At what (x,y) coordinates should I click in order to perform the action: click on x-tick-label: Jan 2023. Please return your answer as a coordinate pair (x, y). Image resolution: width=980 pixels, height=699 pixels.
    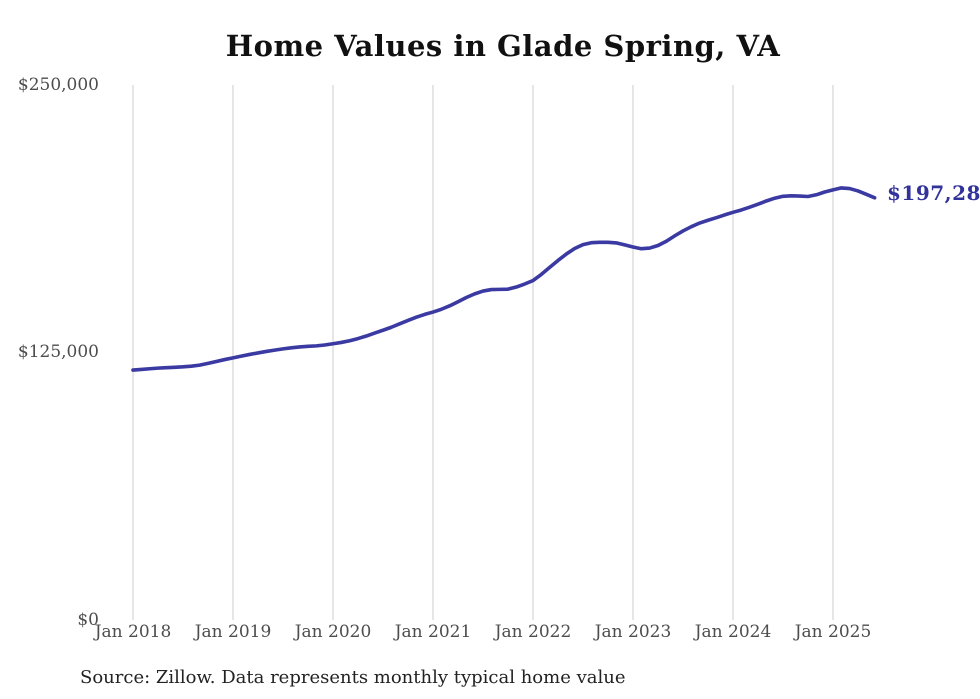
    Looking at the image, I should click on (633, 632).